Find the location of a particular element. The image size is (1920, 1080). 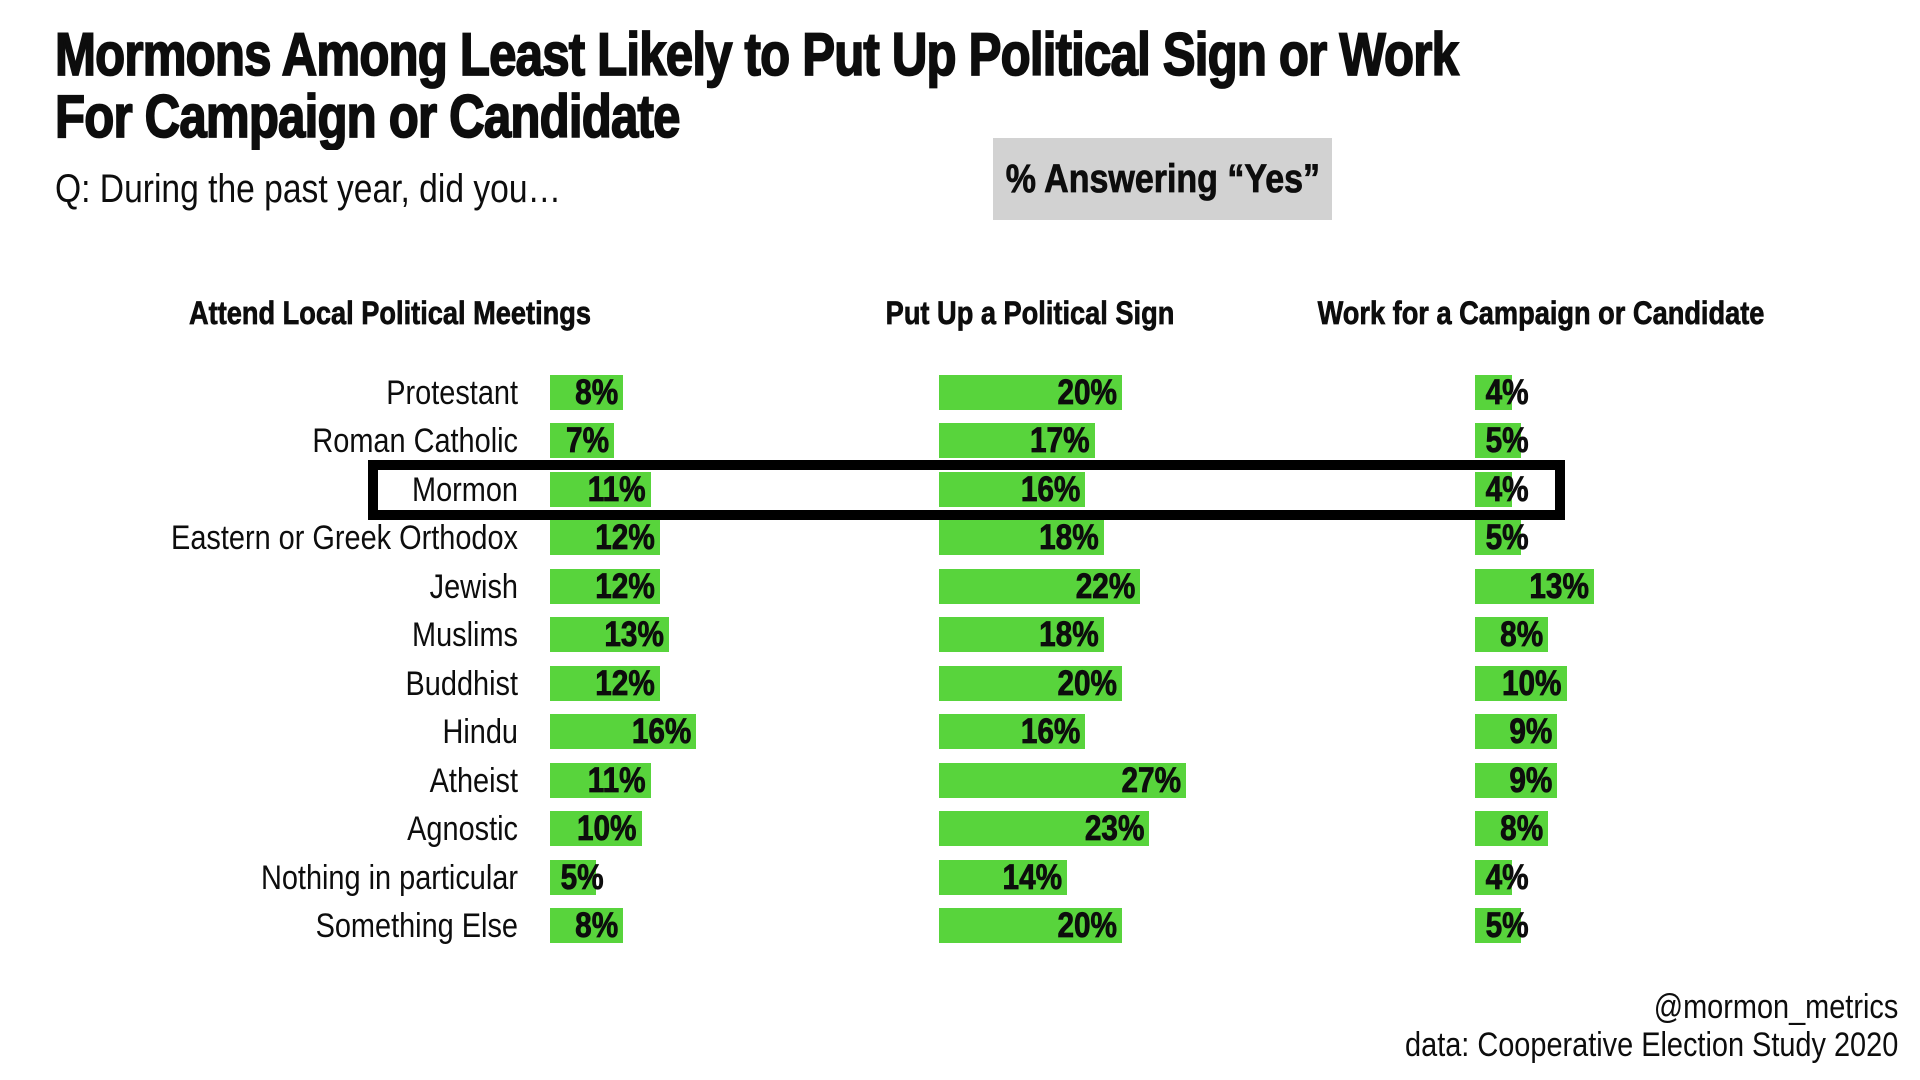

row-label-eastern-or-greek-orthodox: Eastern or Greek Orthodox is located at coordinates (344, 538).